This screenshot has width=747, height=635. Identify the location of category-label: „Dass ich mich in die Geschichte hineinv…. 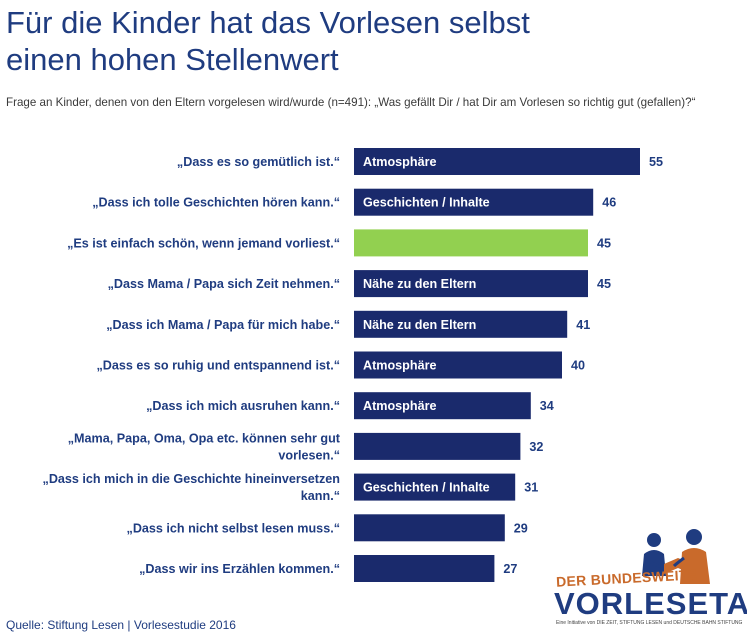
(191, 487).